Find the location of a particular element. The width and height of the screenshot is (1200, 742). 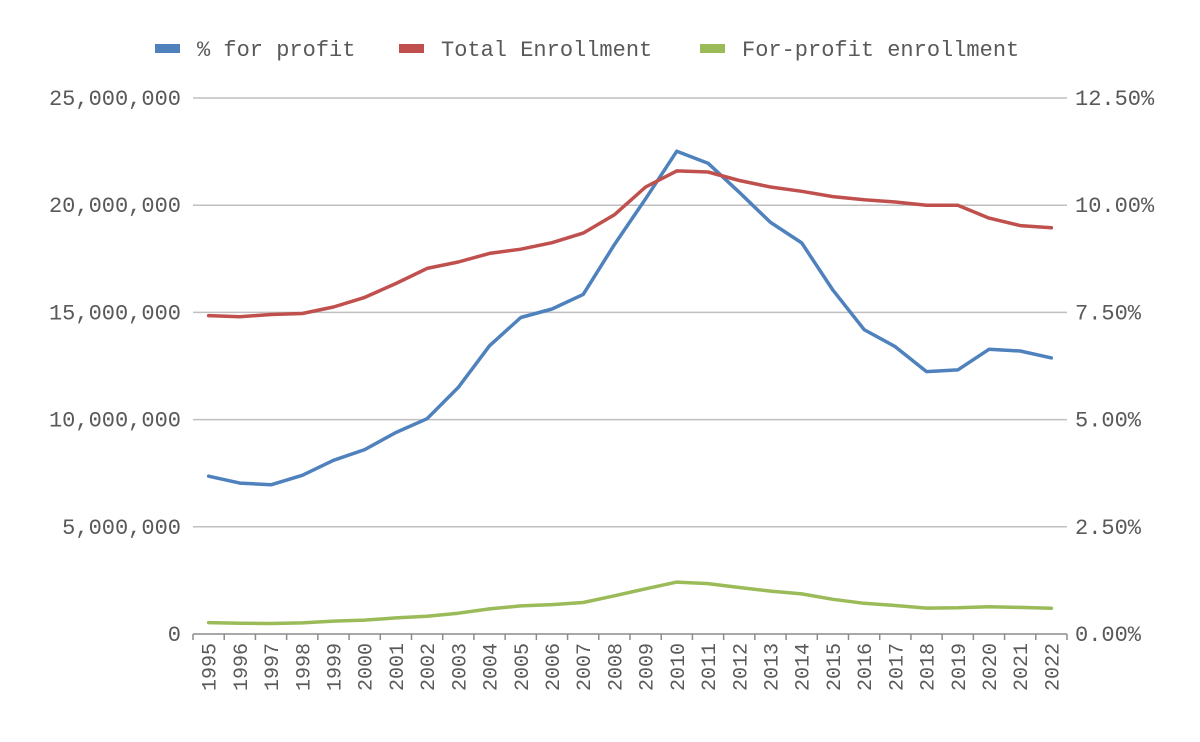

right-tick-label: 2.50% is located at coordinates (1108, 528).